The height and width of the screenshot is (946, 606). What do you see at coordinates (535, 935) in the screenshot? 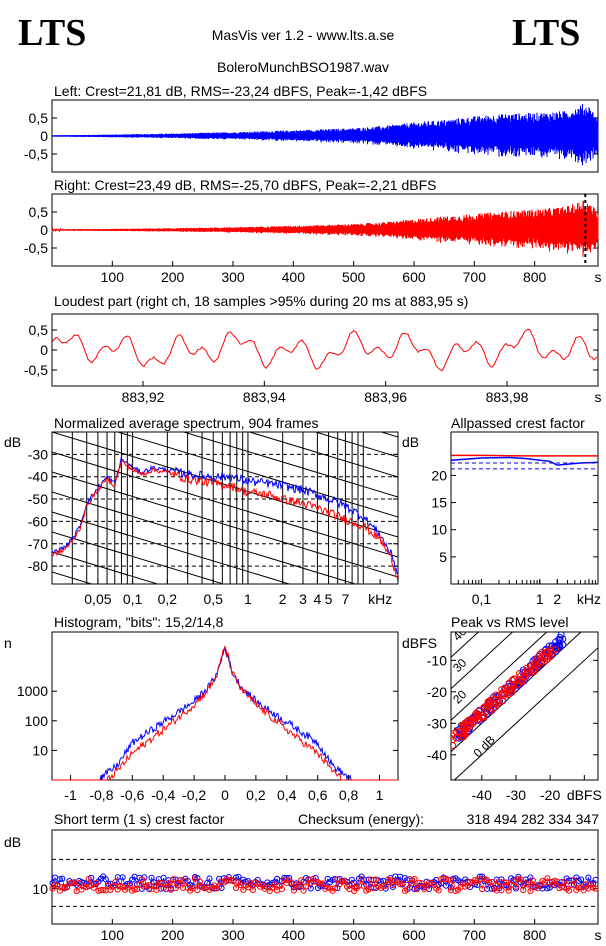
I see `xtick-label: 800` at bounding box center [535, 935].